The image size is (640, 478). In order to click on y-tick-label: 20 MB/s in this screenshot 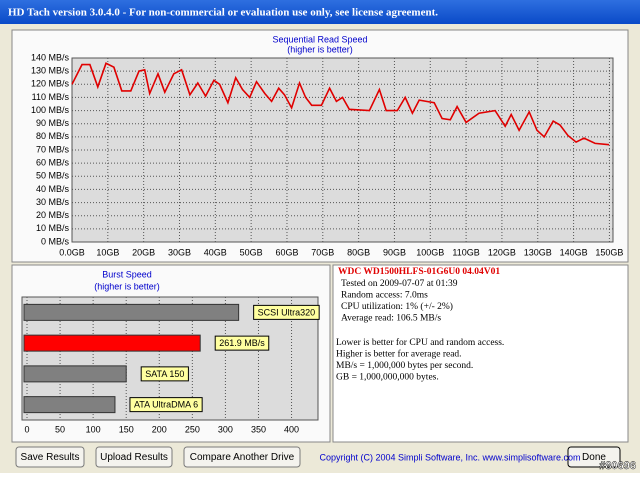, I will do `click(53, 215)`.